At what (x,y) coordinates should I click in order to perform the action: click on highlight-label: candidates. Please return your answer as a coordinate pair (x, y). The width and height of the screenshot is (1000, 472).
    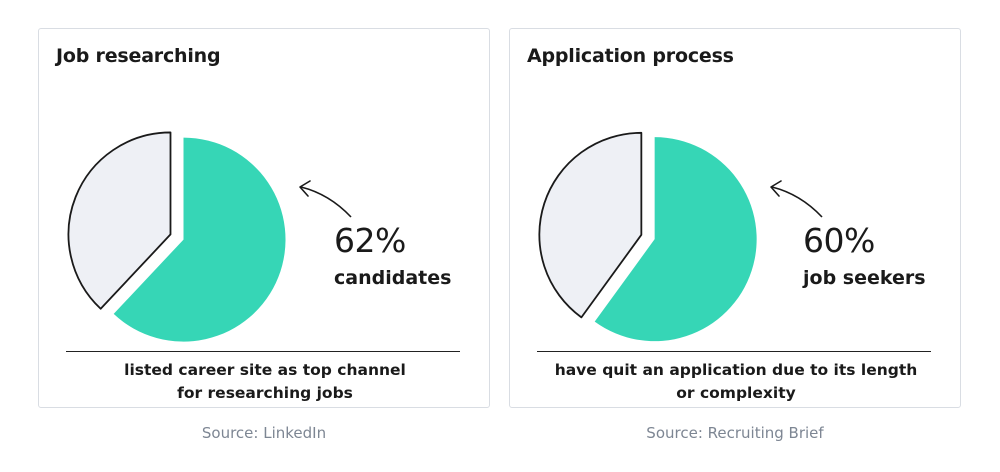
    Looking at the image, I should click on (393, 278).